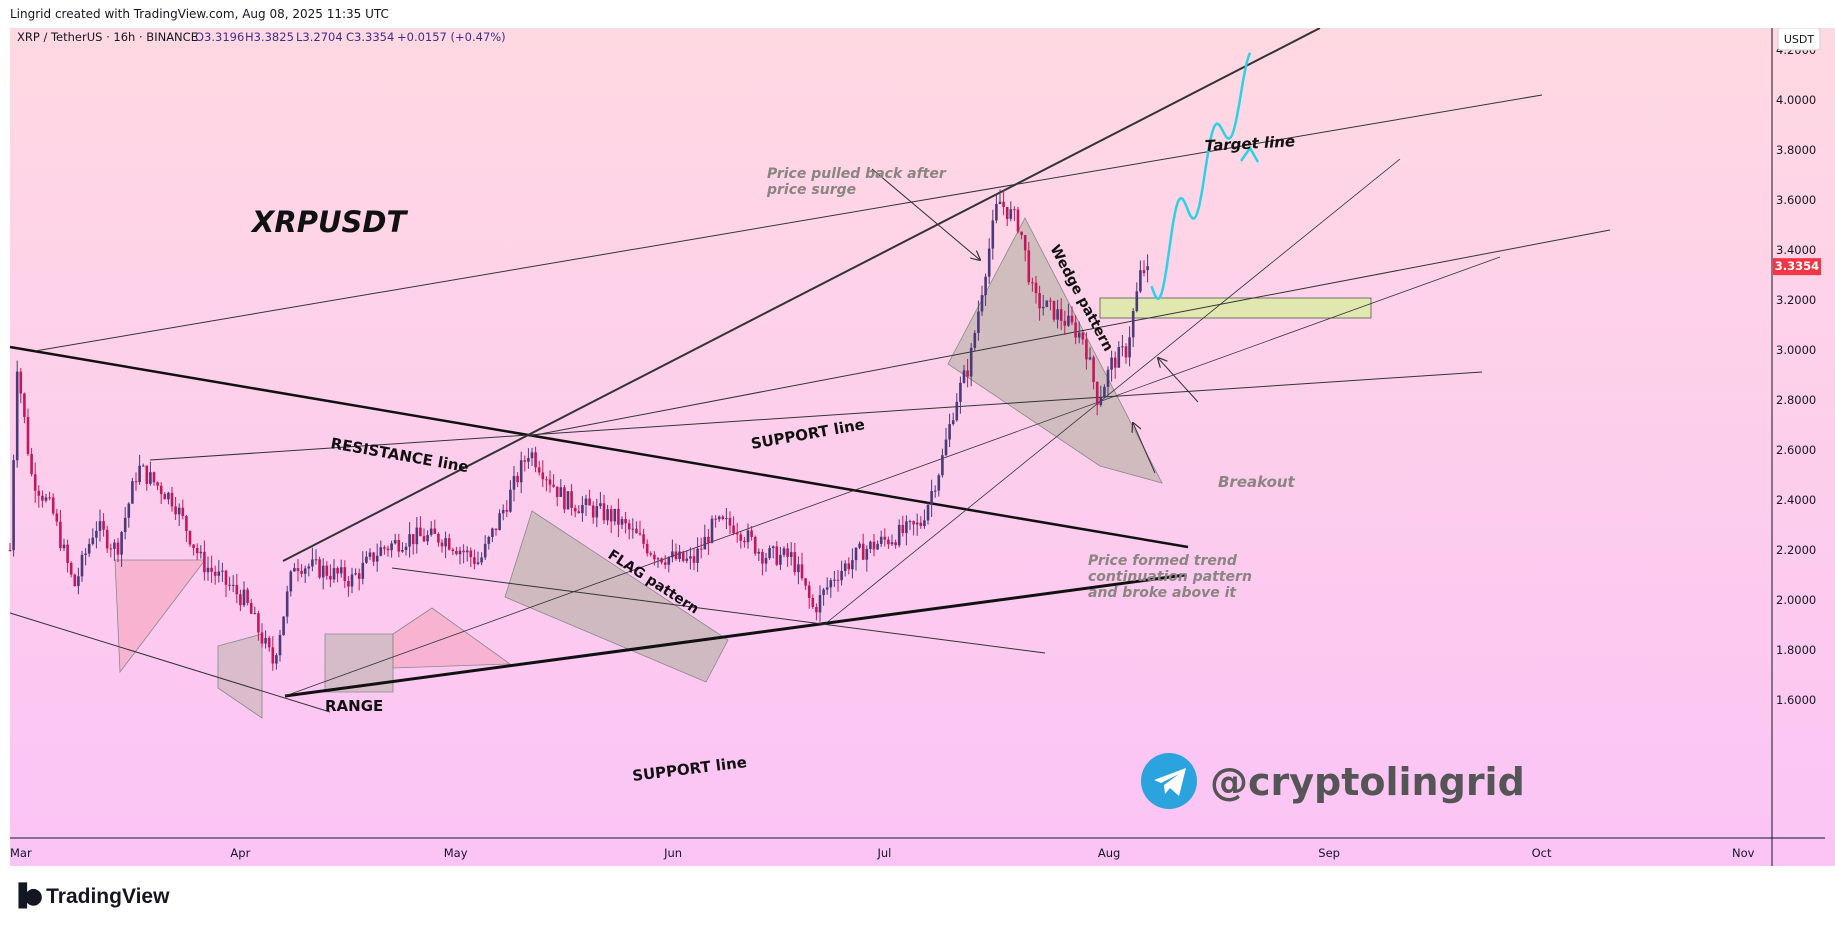 The width and height of the screenshot is (1835, 927). I want to click on resistance-line, so click(599, 447).